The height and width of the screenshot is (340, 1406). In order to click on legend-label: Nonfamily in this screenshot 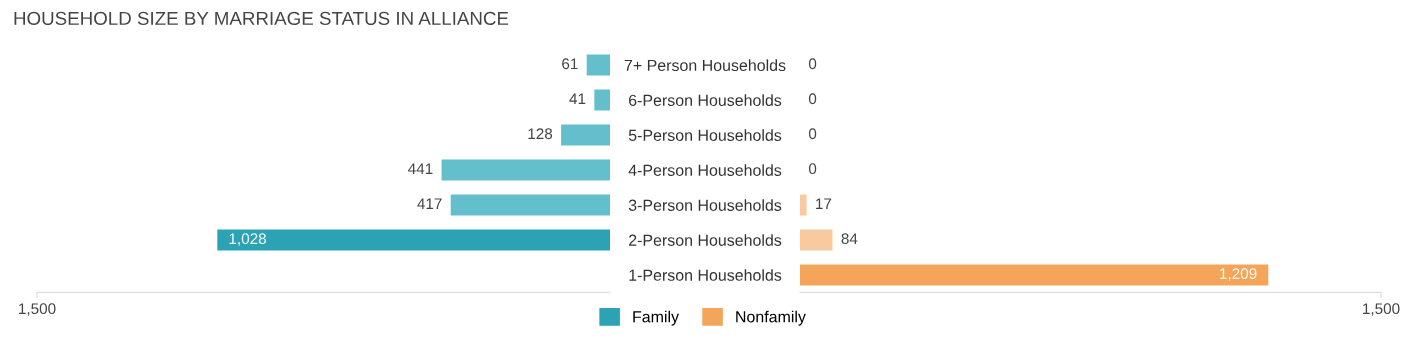, I will do `click(771, 318)`.